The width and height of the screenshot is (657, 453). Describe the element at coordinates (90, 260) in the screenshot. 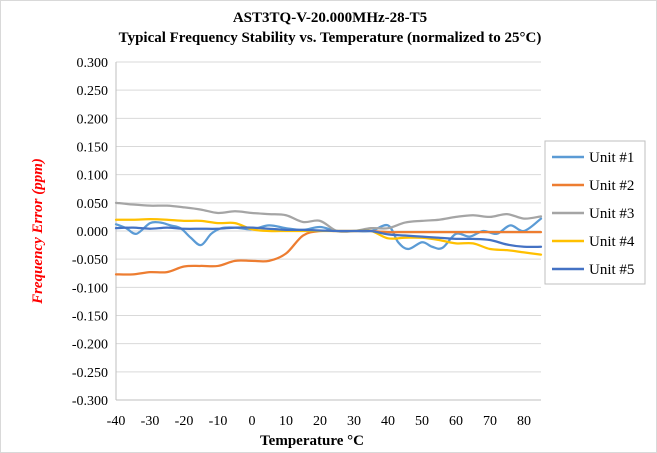

I see `y-tick-label: -0.050` at that location.